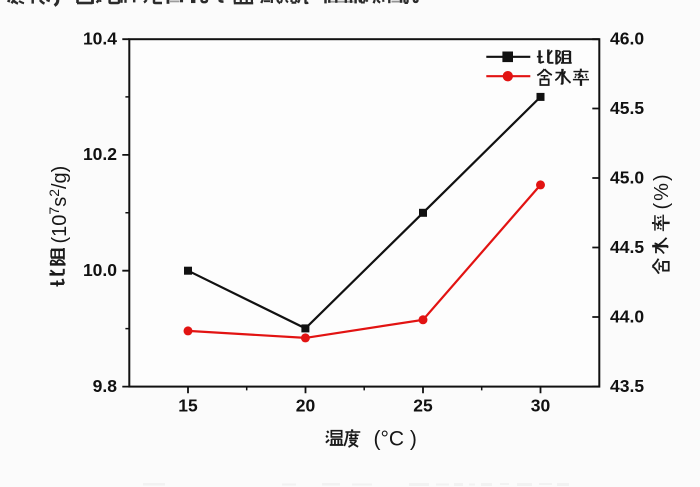  Describe the element at coordinates (627, 316) in the screenshot. I see `svg-text: 44.0` at that location.